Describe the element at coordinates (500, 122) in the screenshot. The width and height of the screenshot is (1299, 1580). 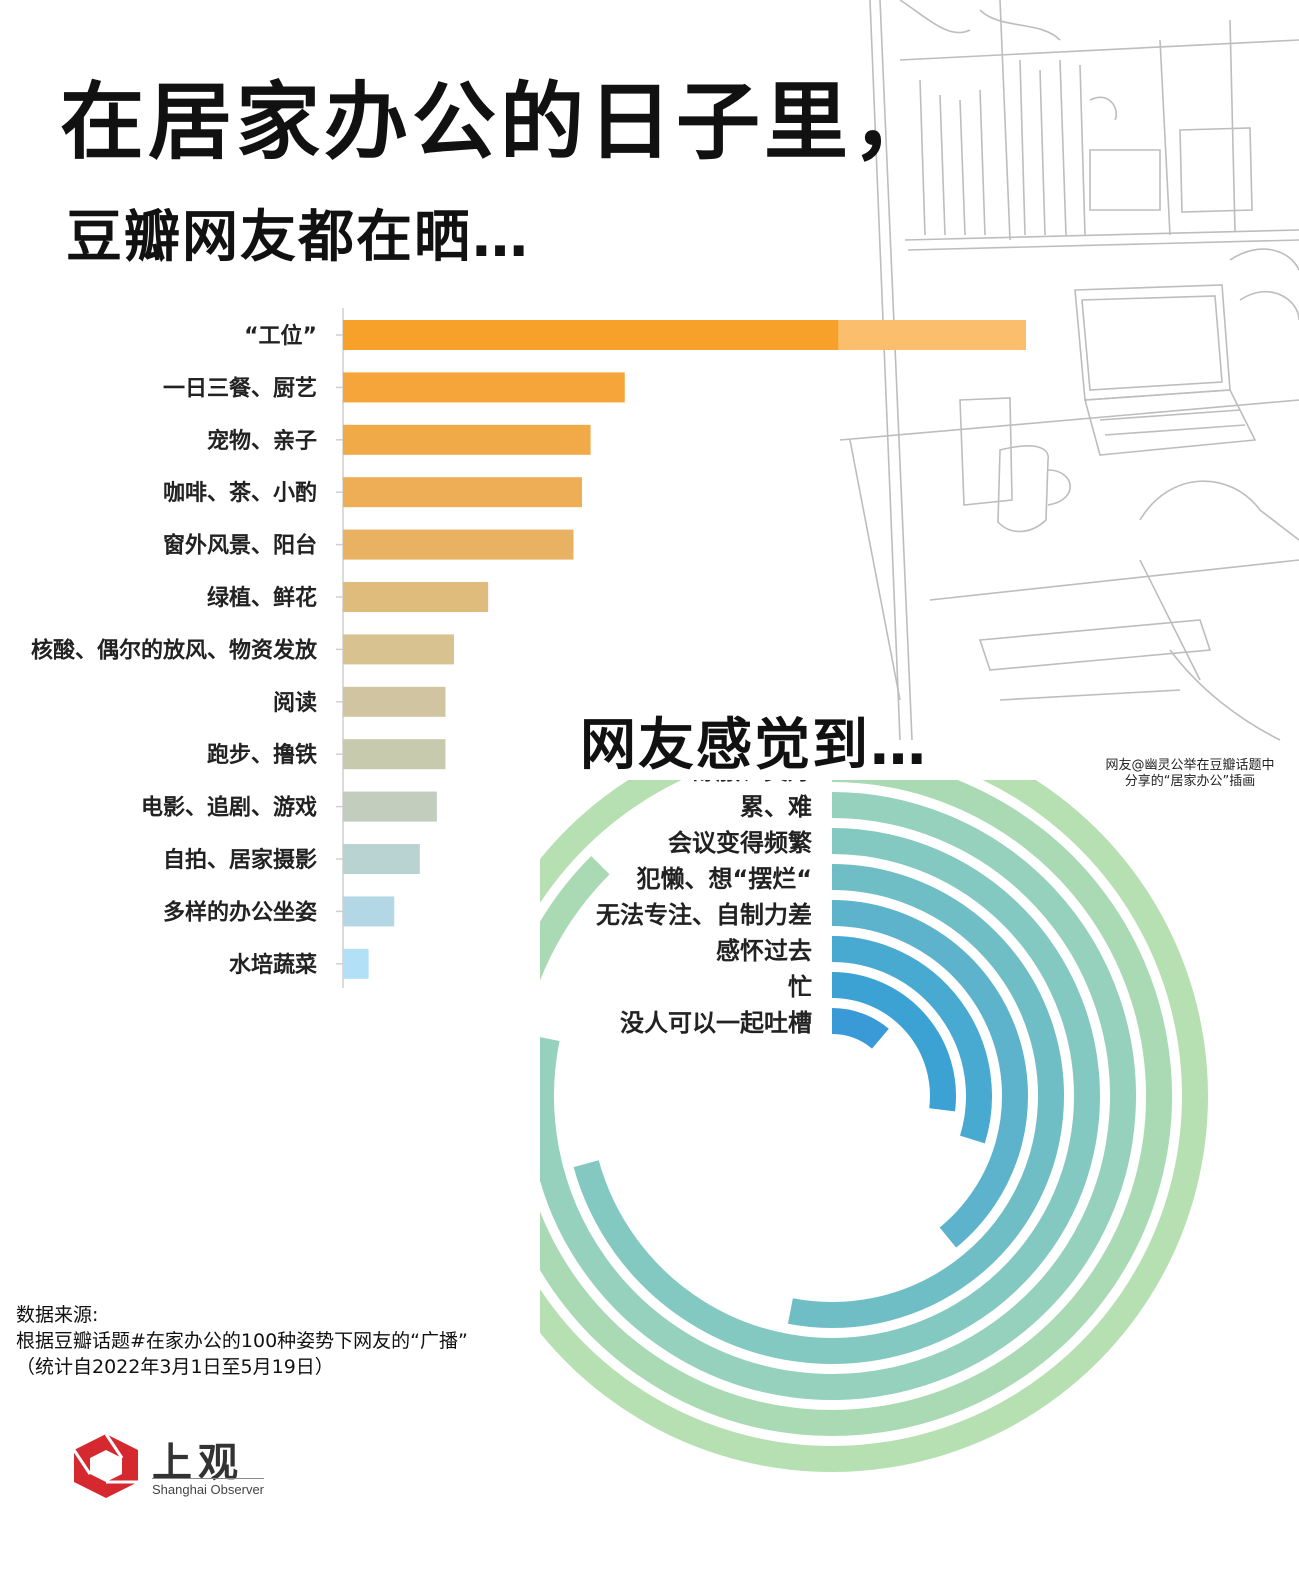
I see `main-title: 在居家办公的日子里，` at that location.